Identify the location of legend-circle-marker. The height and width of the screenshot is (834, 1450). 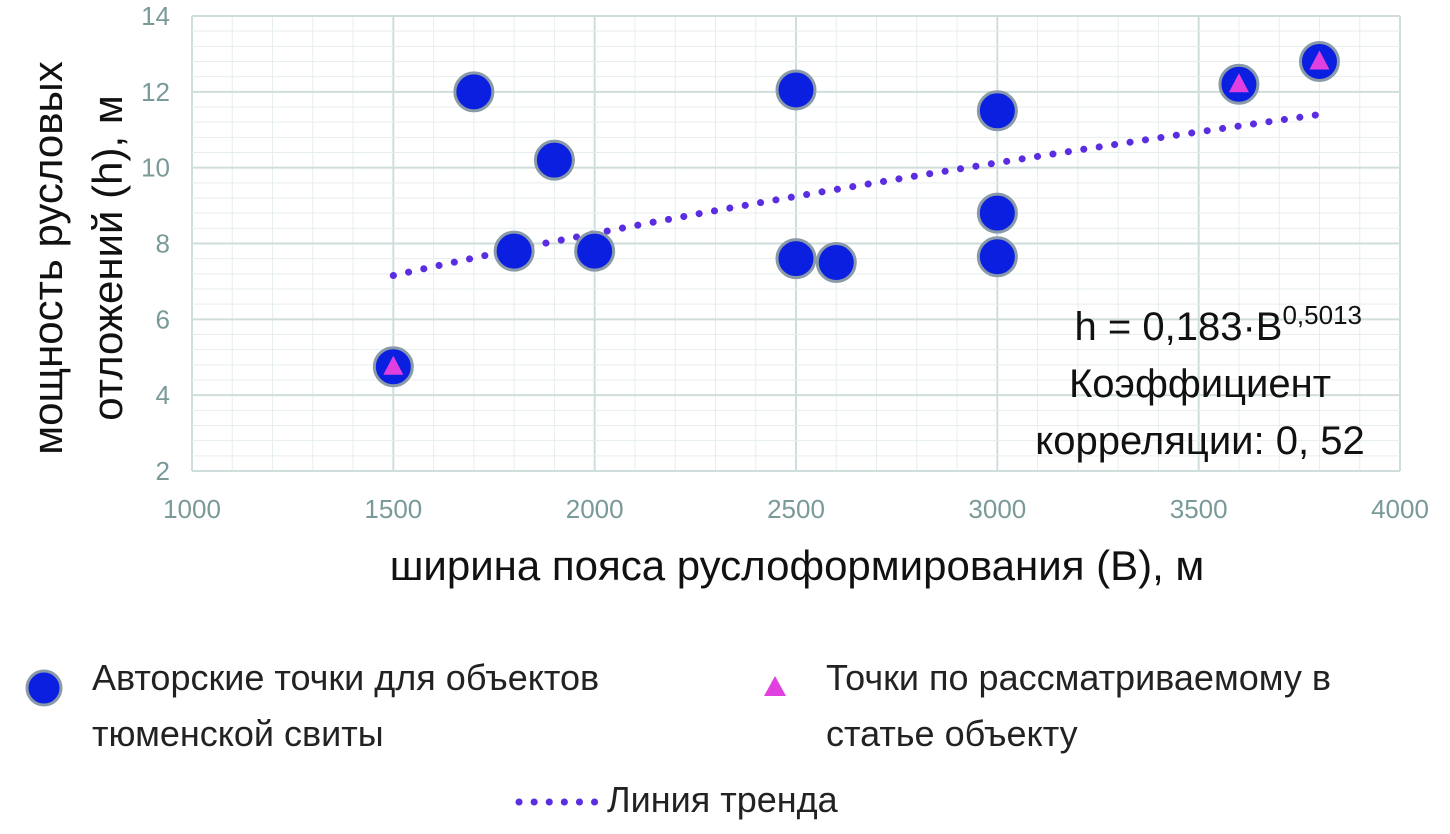
(44, 688).